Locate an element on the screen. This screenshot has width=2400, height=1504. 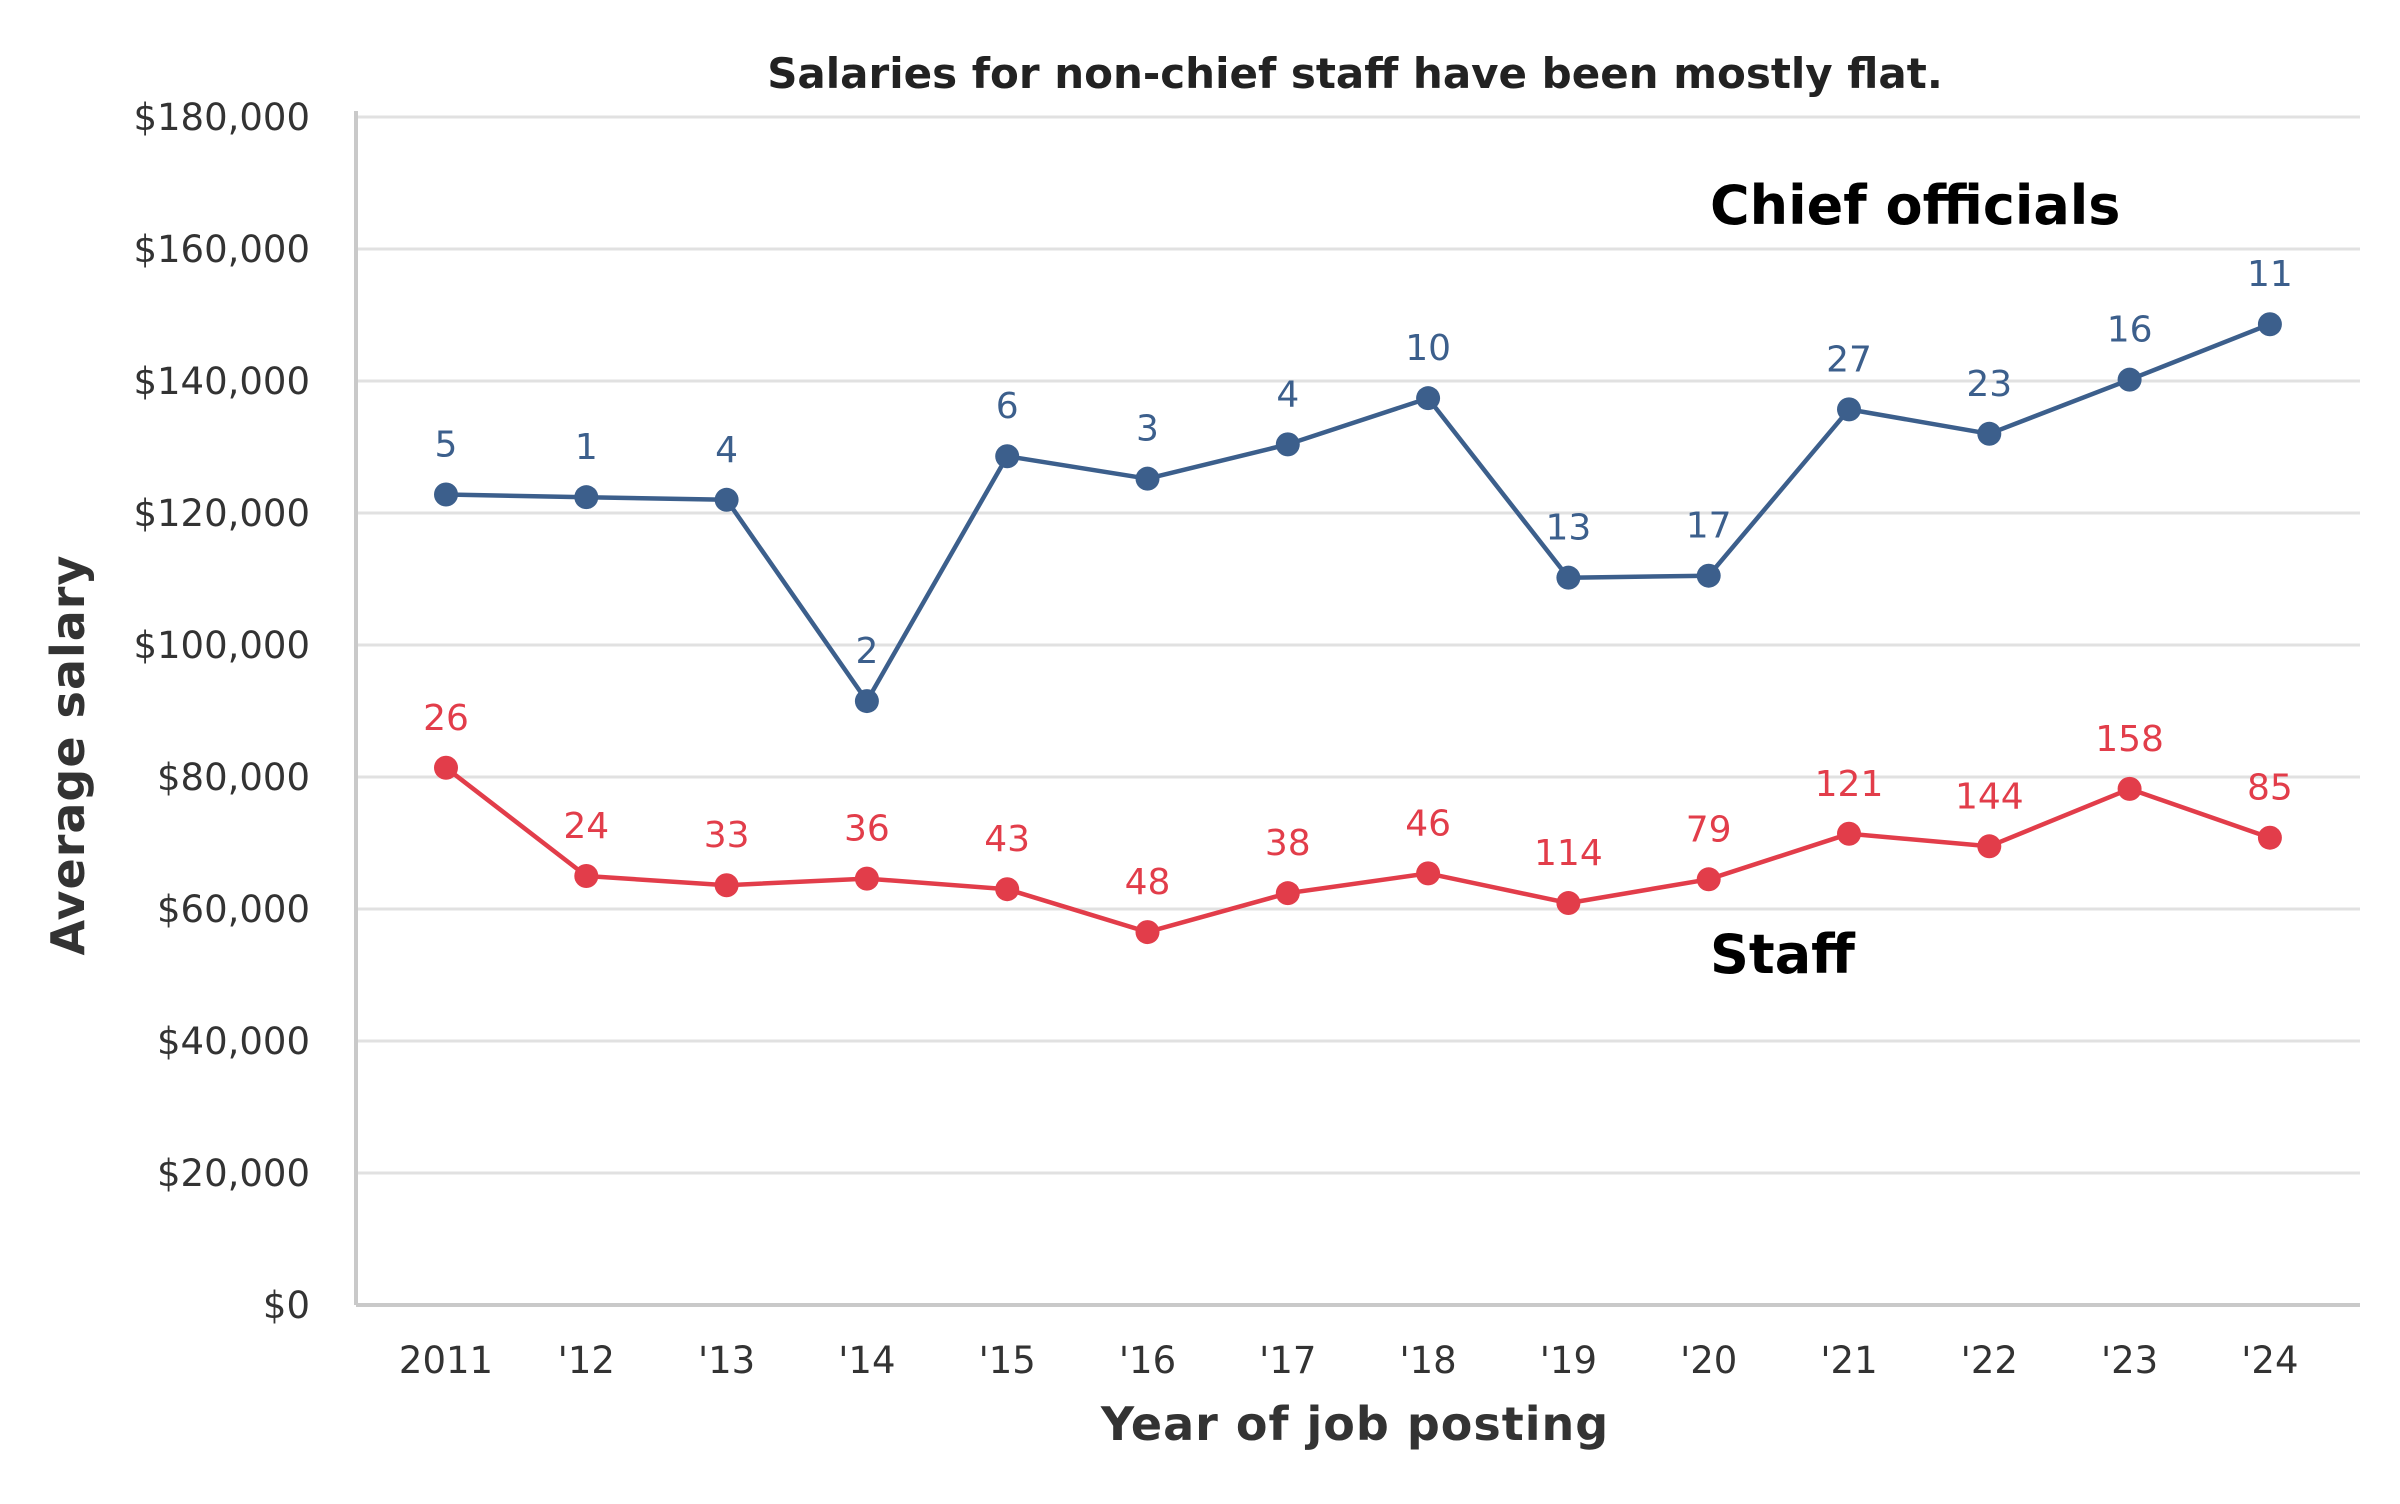
x-tick-label: '19 is located at coordinates (1568, 1360).